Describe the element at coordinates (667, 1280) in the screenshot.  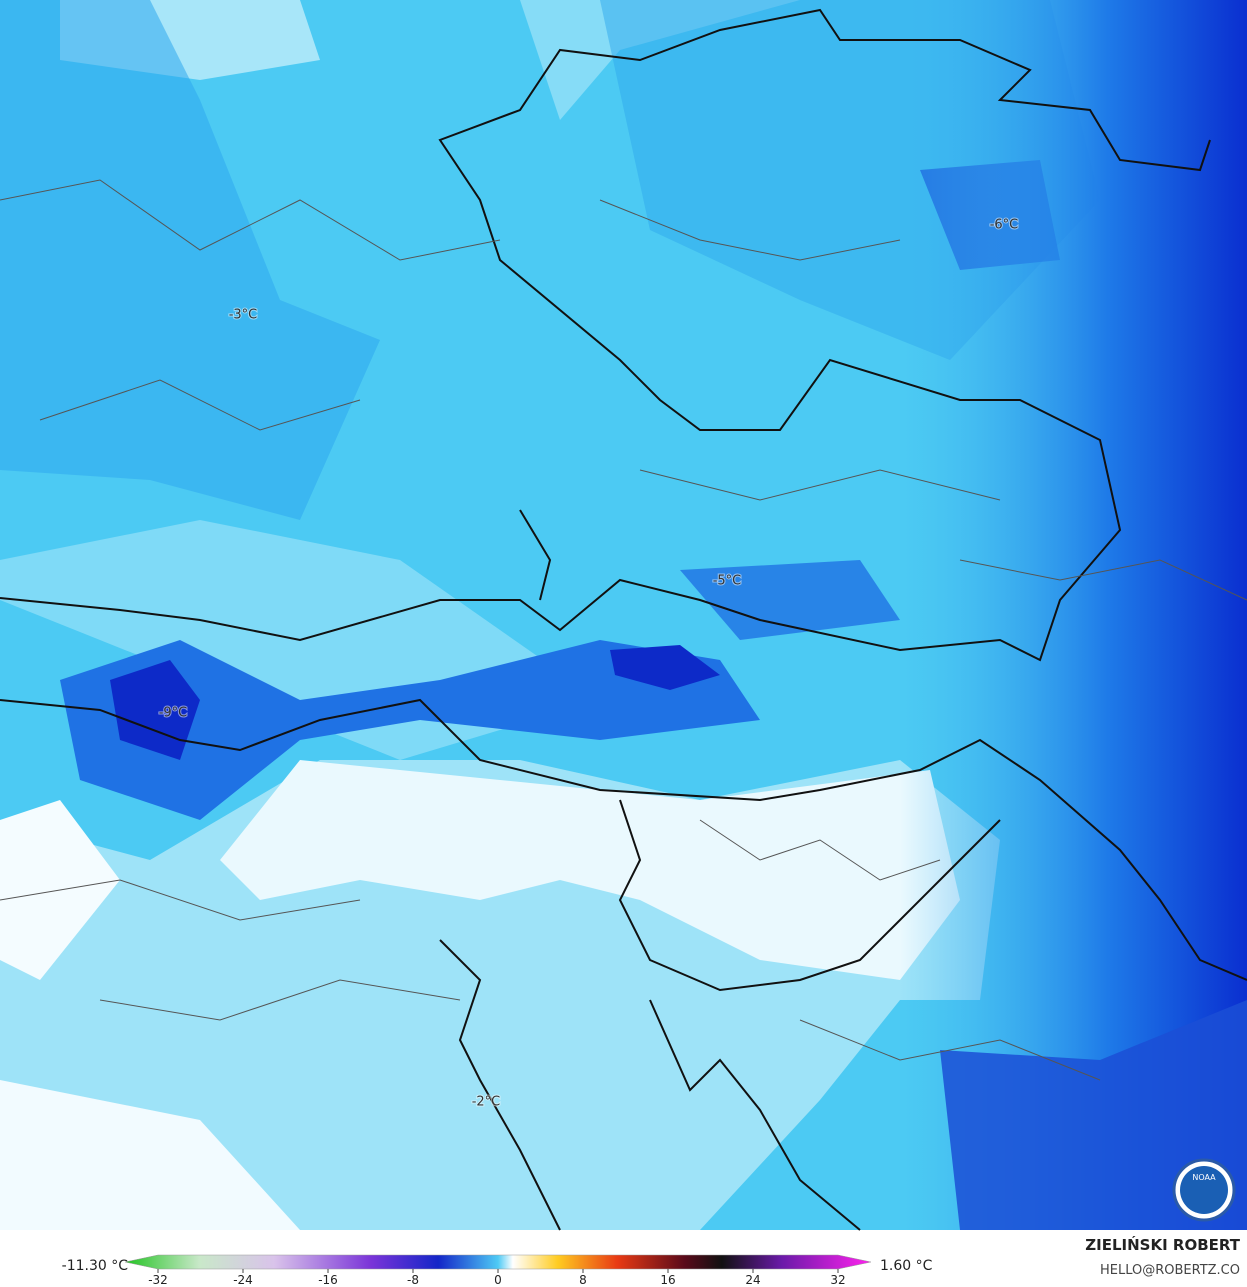
I see `tick-label: 16` at that location.